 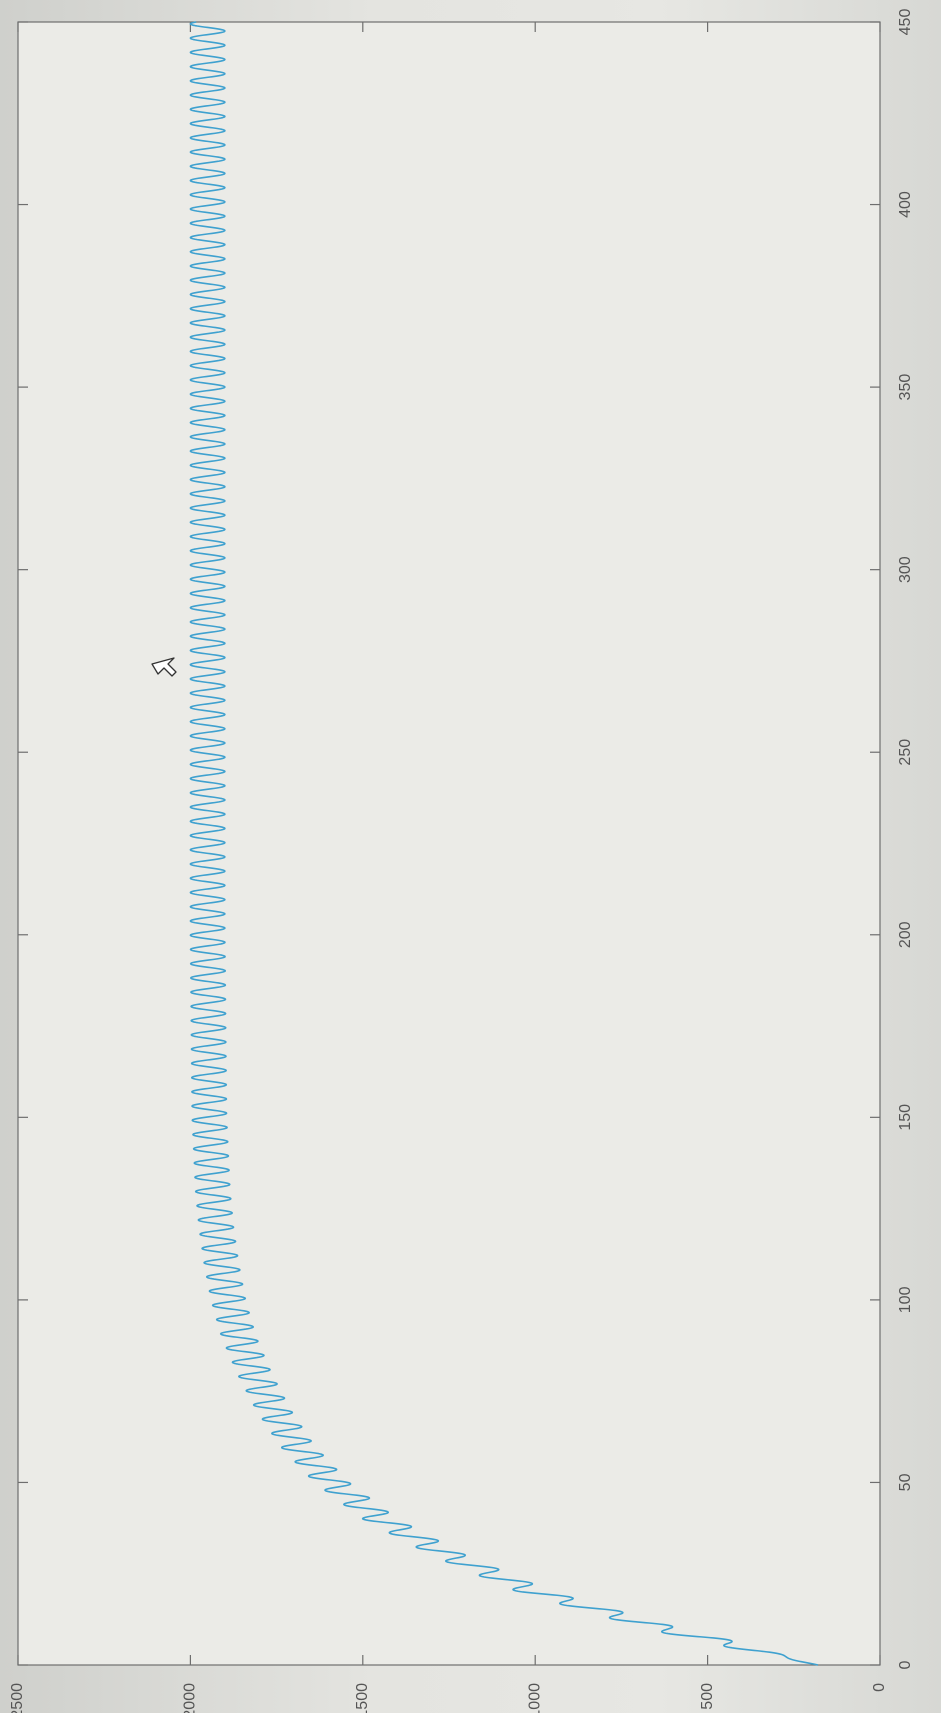 What do you see at coordinates (905, 1482) in the screenshot?
I see `x-tick-label: 50` at bounding box center [905, 1482].